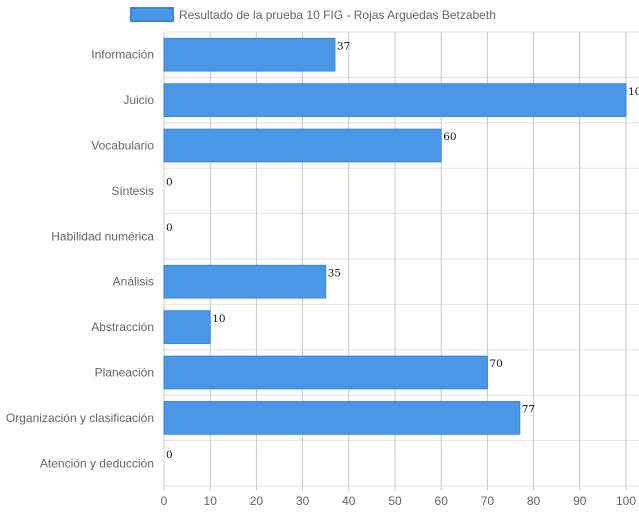 The width and height of the screenshot is (639, 514). I want to click on category-label: Vocabulario, so click(122, 146).